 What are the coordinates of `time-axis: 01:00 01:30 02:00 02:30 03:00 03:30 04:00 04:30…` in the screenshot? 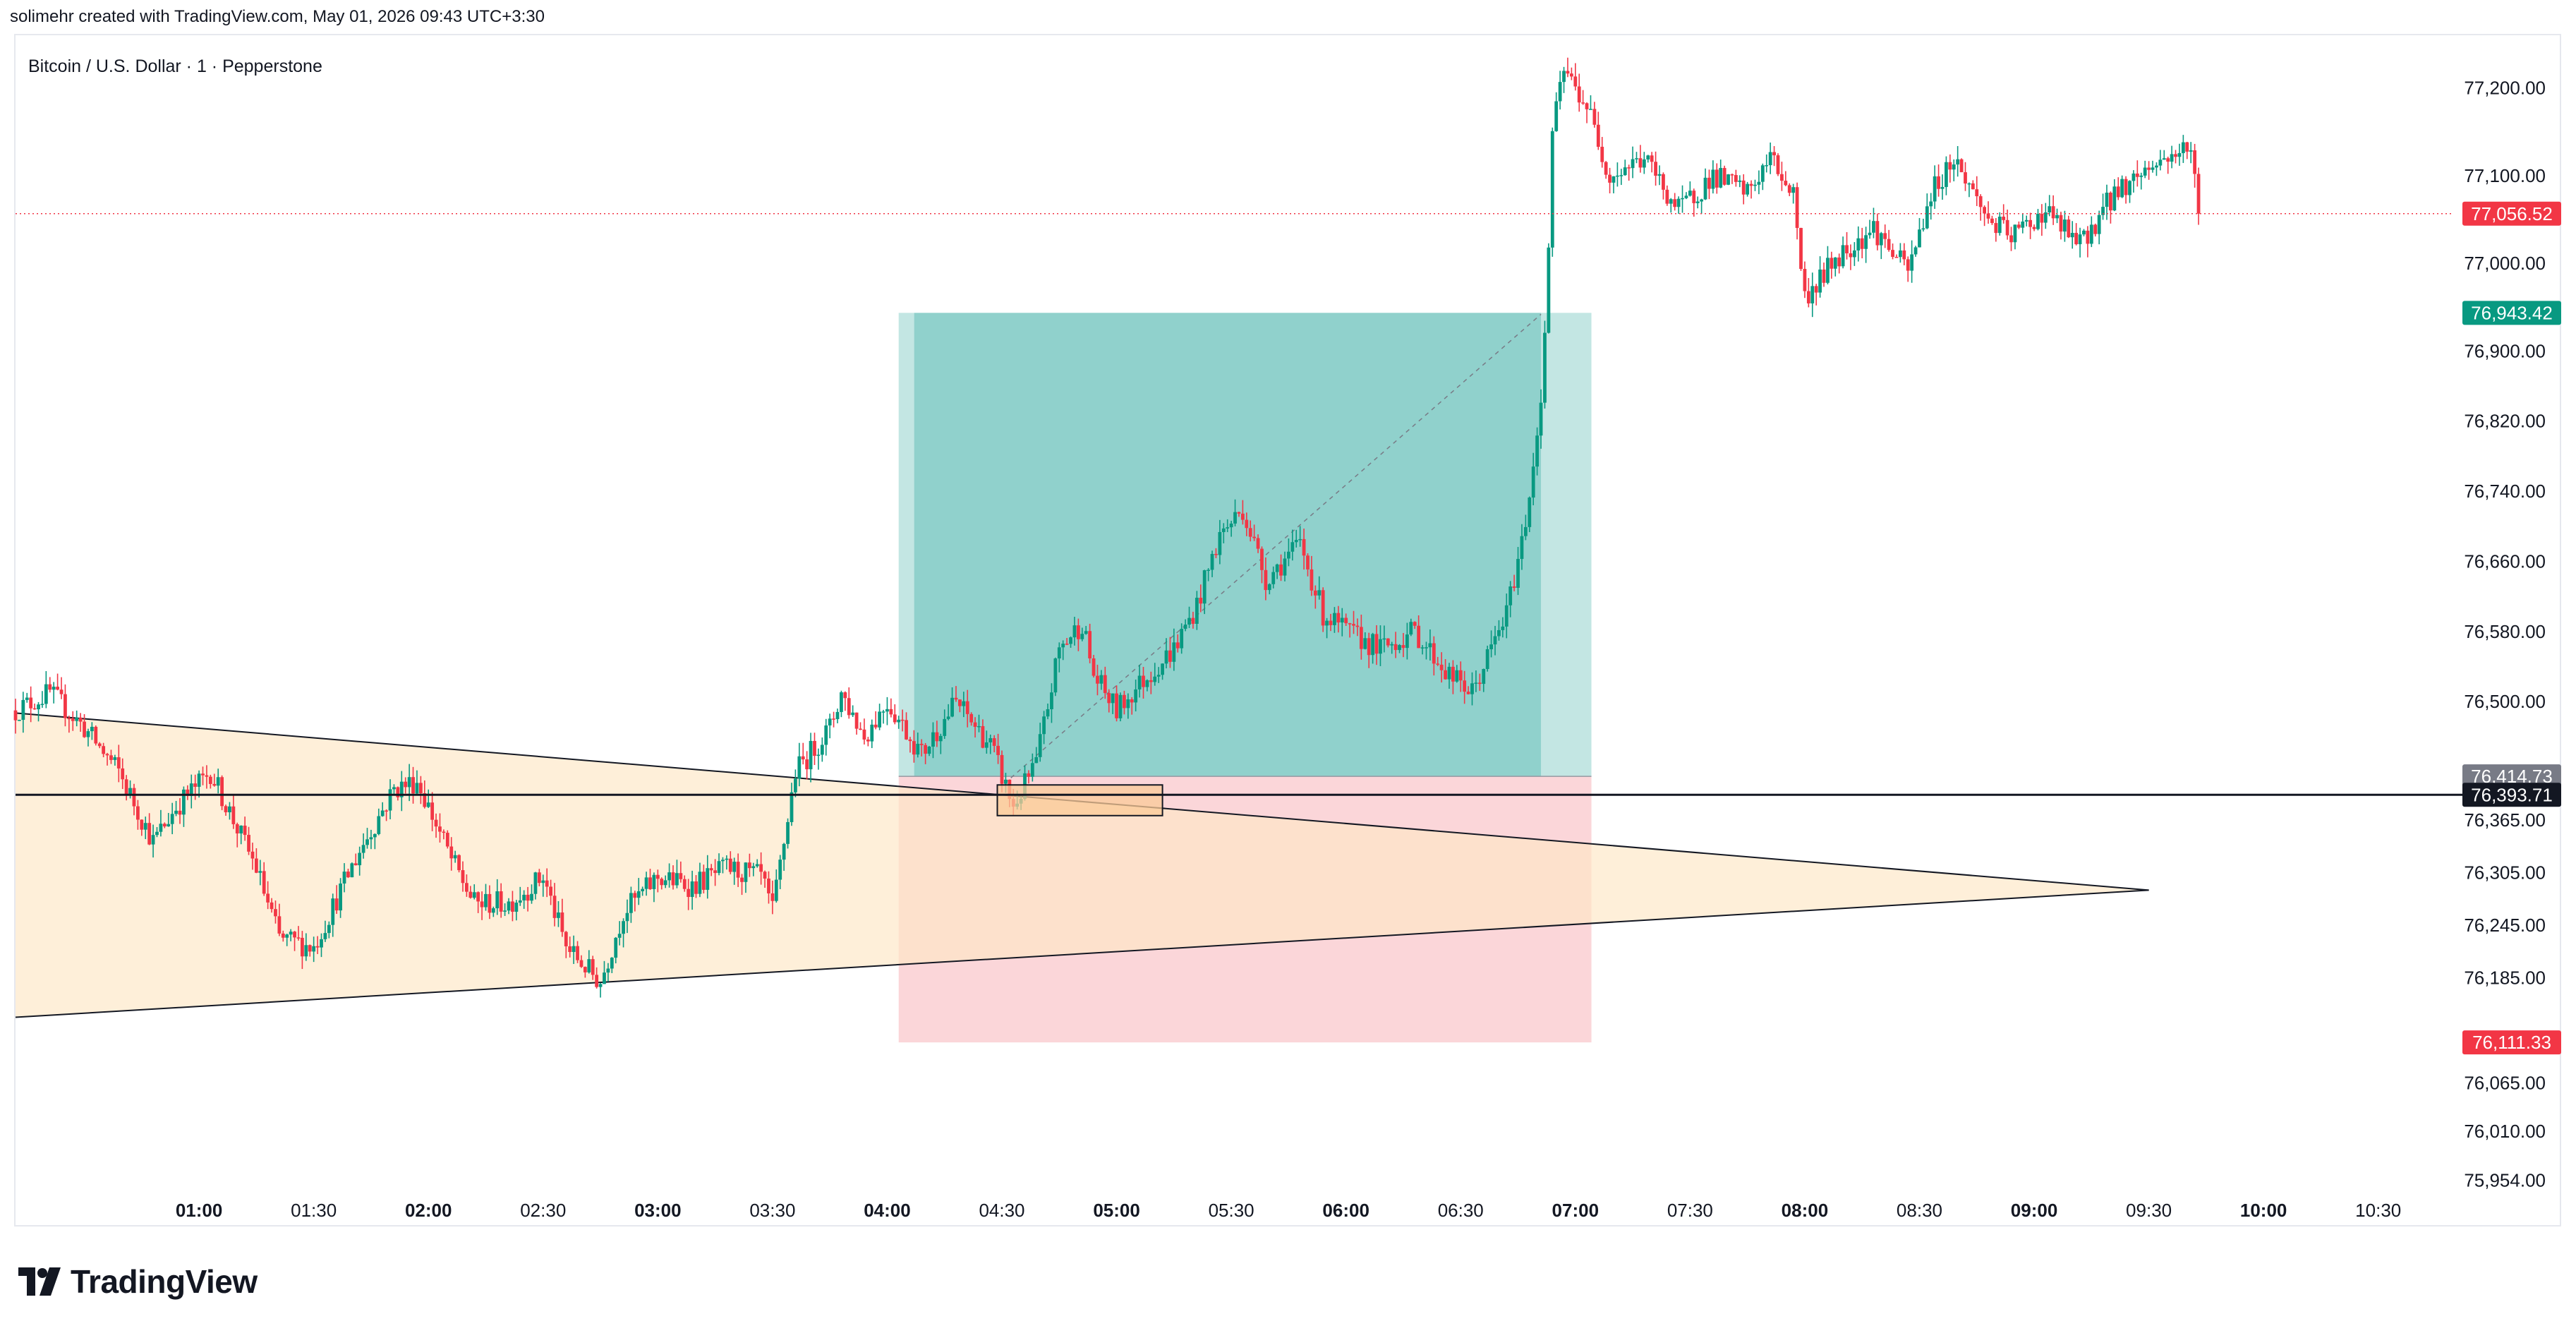 It's located at (1288, 1210).